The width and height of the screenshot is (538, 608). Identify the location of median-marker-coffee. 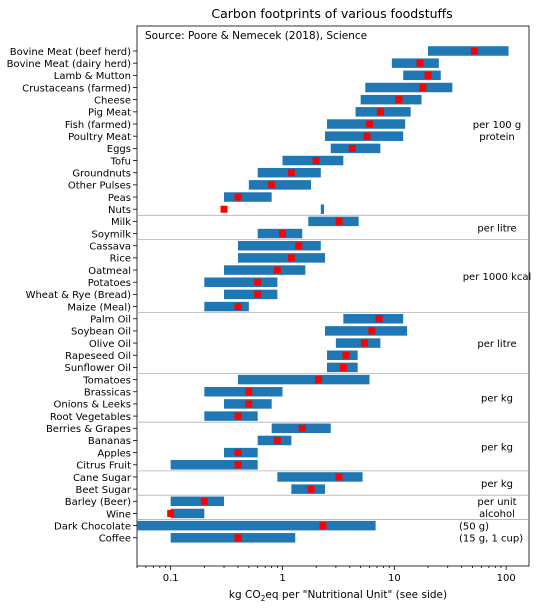
(237, 537).